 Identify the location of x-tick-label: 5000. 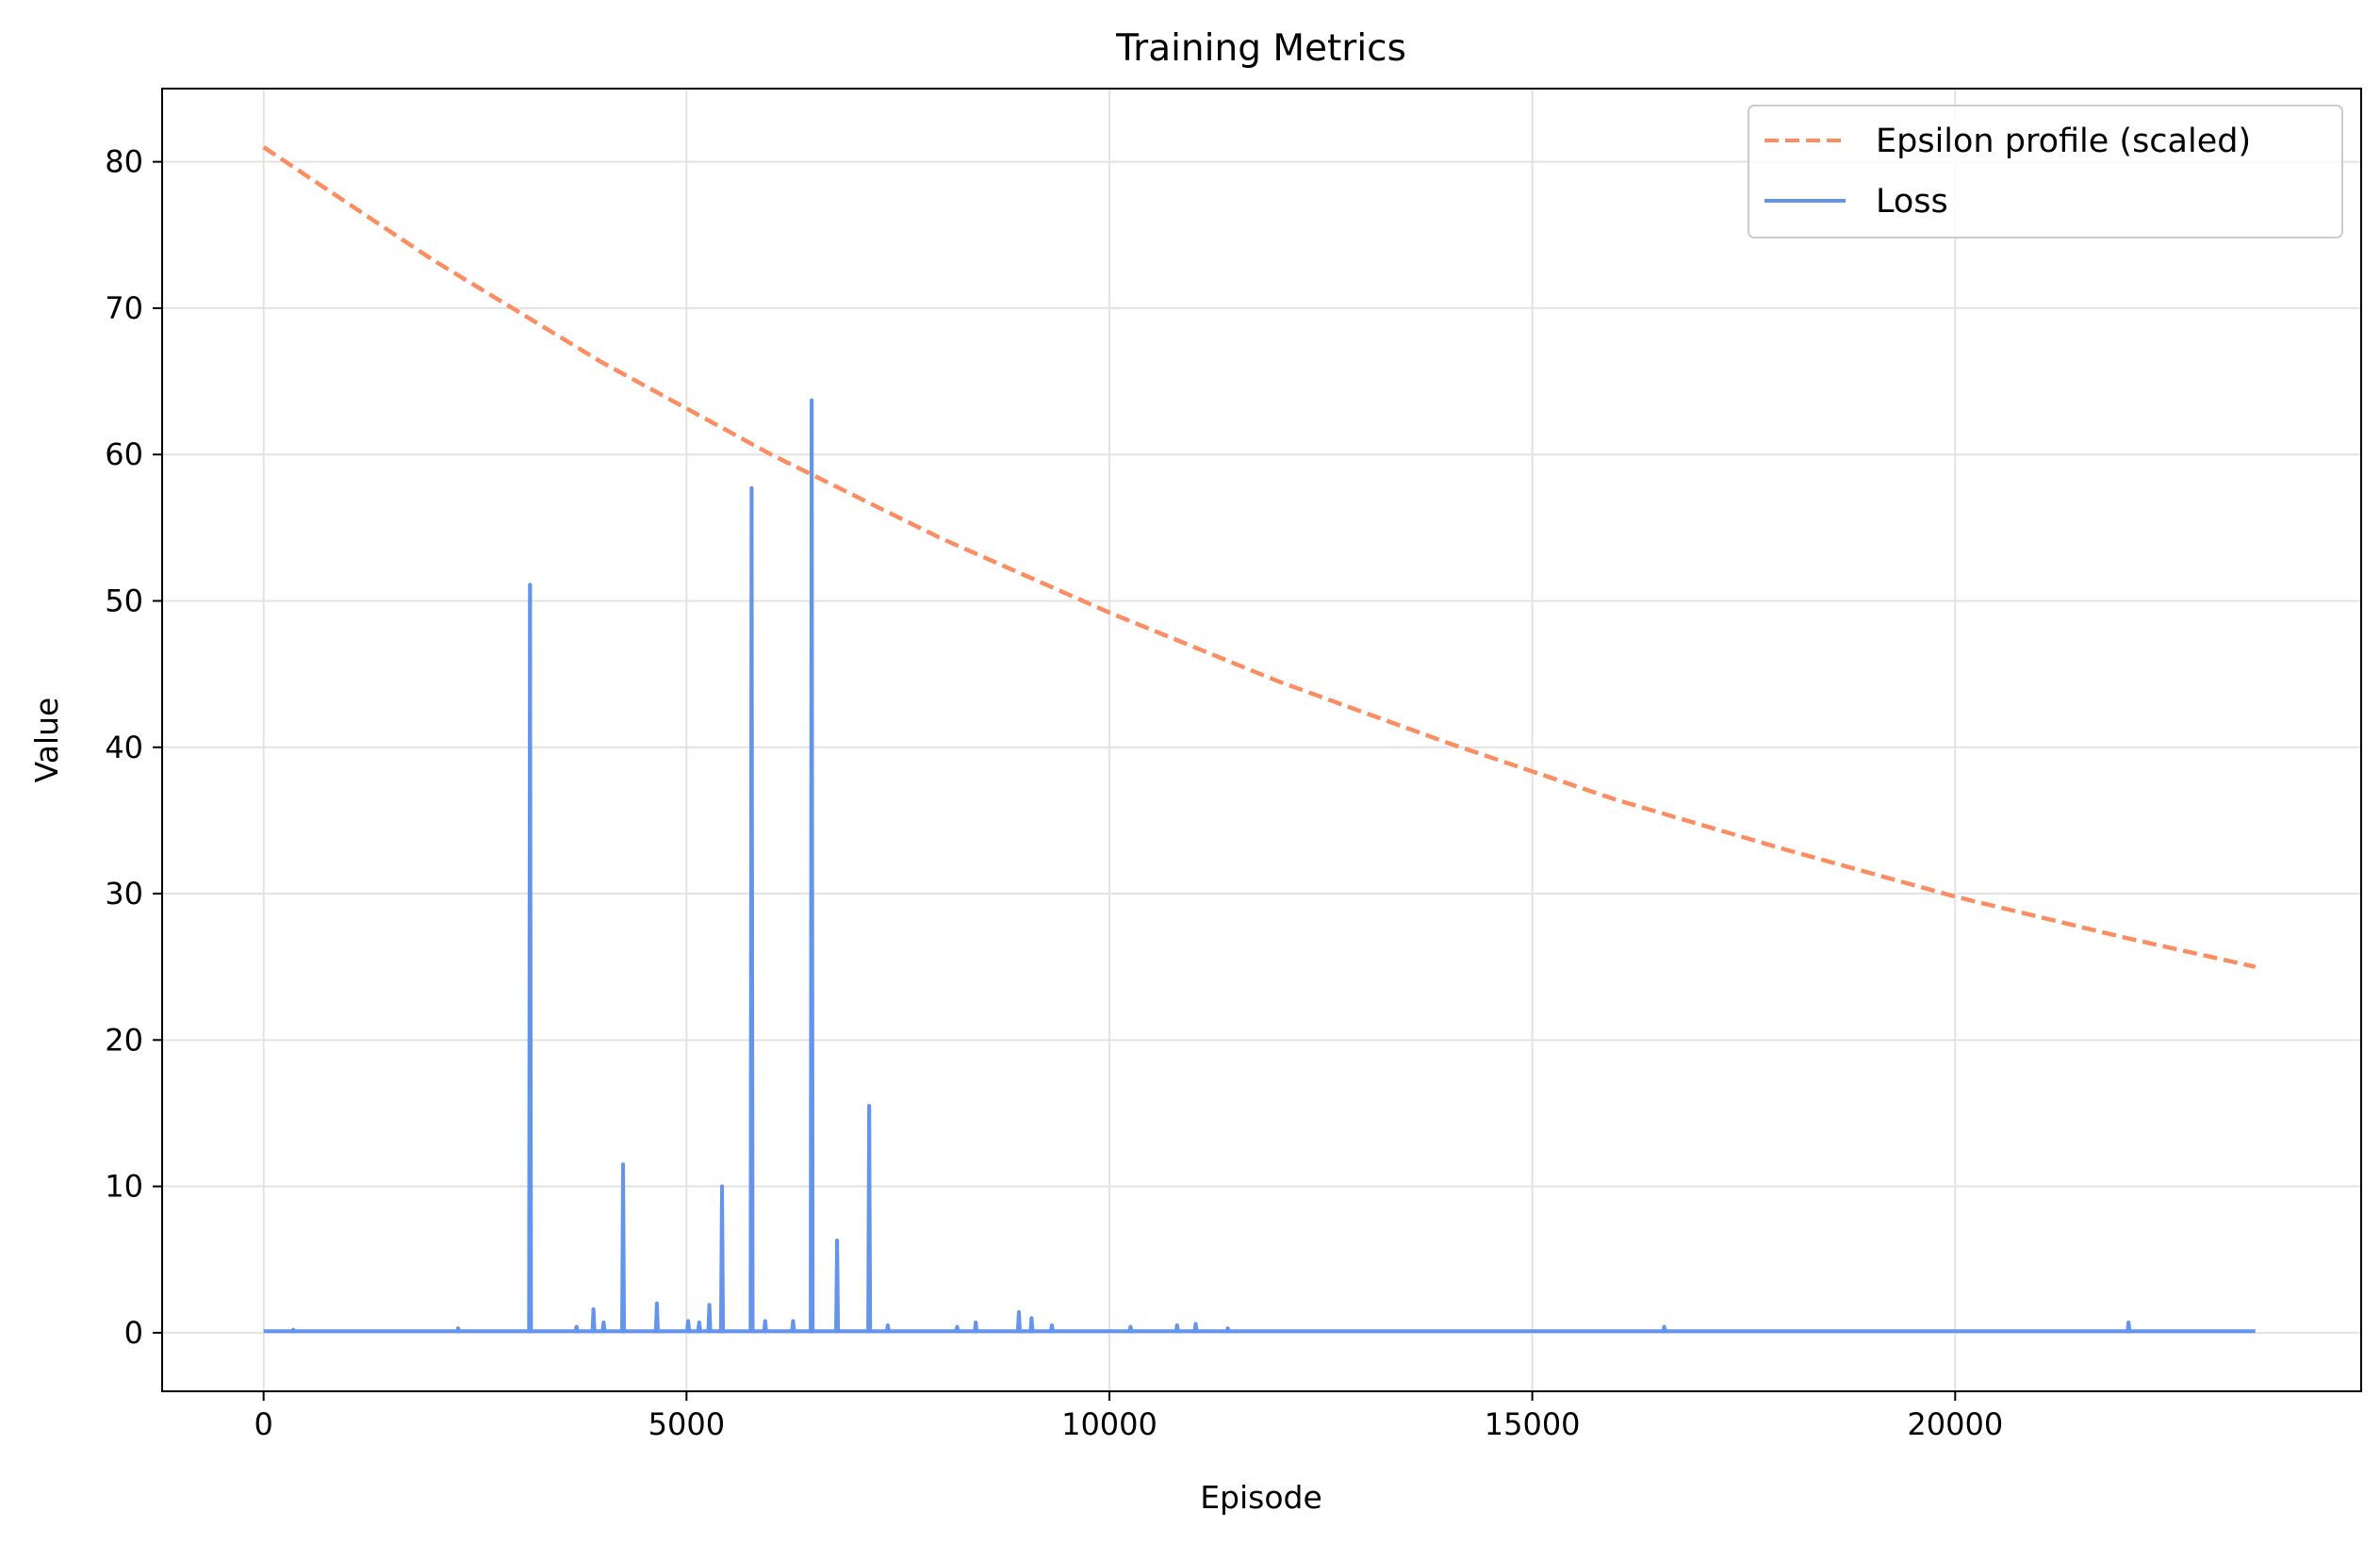
(686, 1424).